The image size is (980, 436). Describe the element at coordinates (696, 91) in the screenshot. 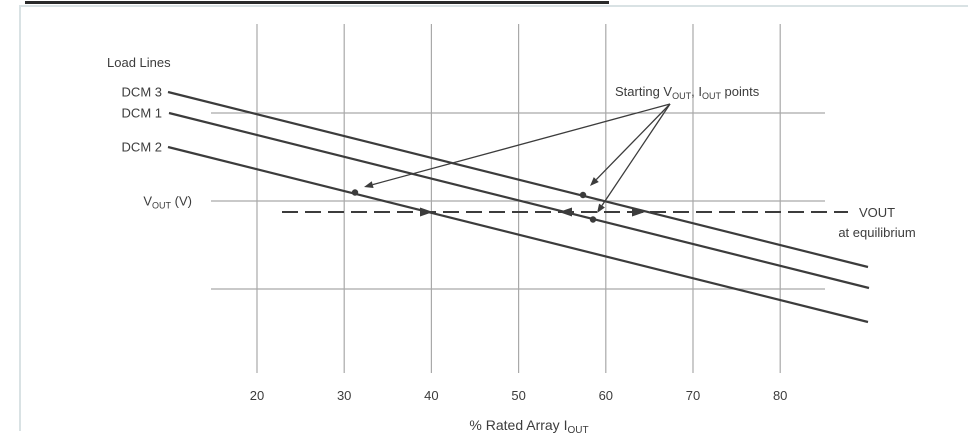

I see `callout-label-part: , I` at that location.